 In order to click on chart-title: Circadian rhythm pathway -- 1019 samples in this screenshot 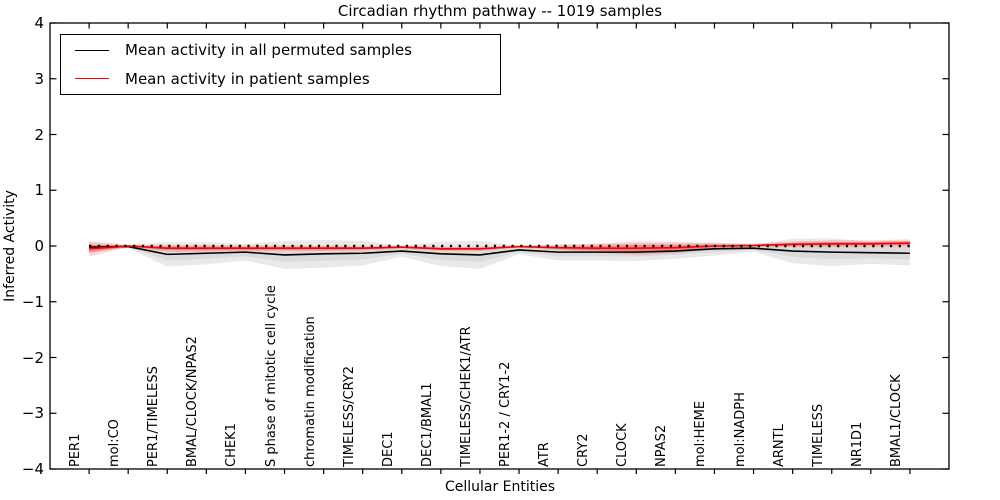, I will do `click(500, 11)`.